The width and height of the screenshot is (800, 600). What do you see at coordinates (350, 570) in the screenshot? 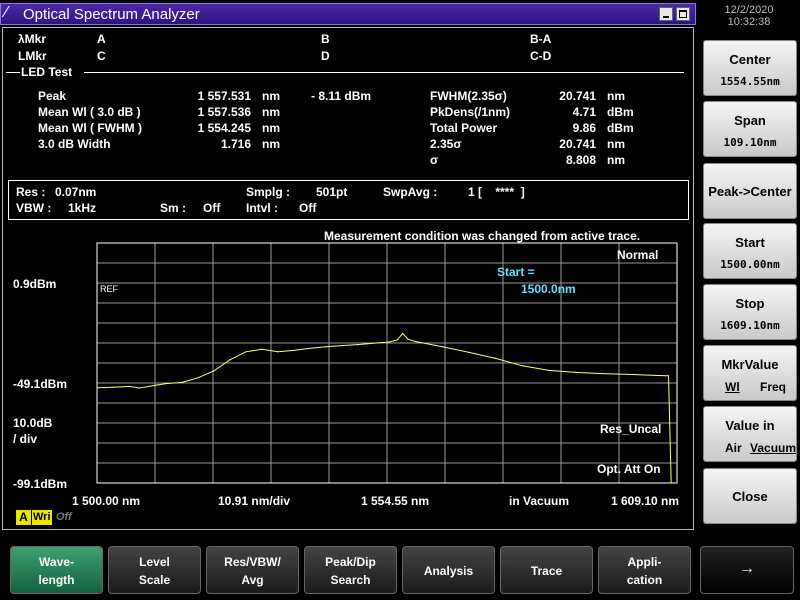
I see `peak-dip-search-key: Peak/Dip Search` at bounding box center [350, 570].